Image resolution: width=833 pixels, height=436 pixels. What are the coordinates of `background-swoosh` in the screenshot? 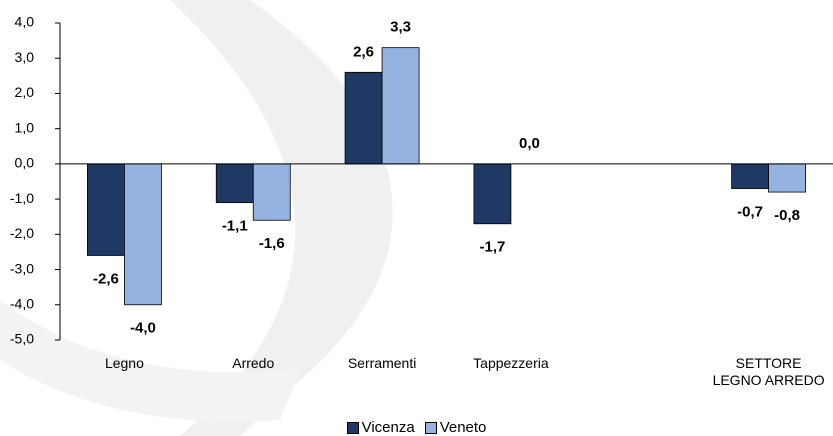 It's located at (150, 361).